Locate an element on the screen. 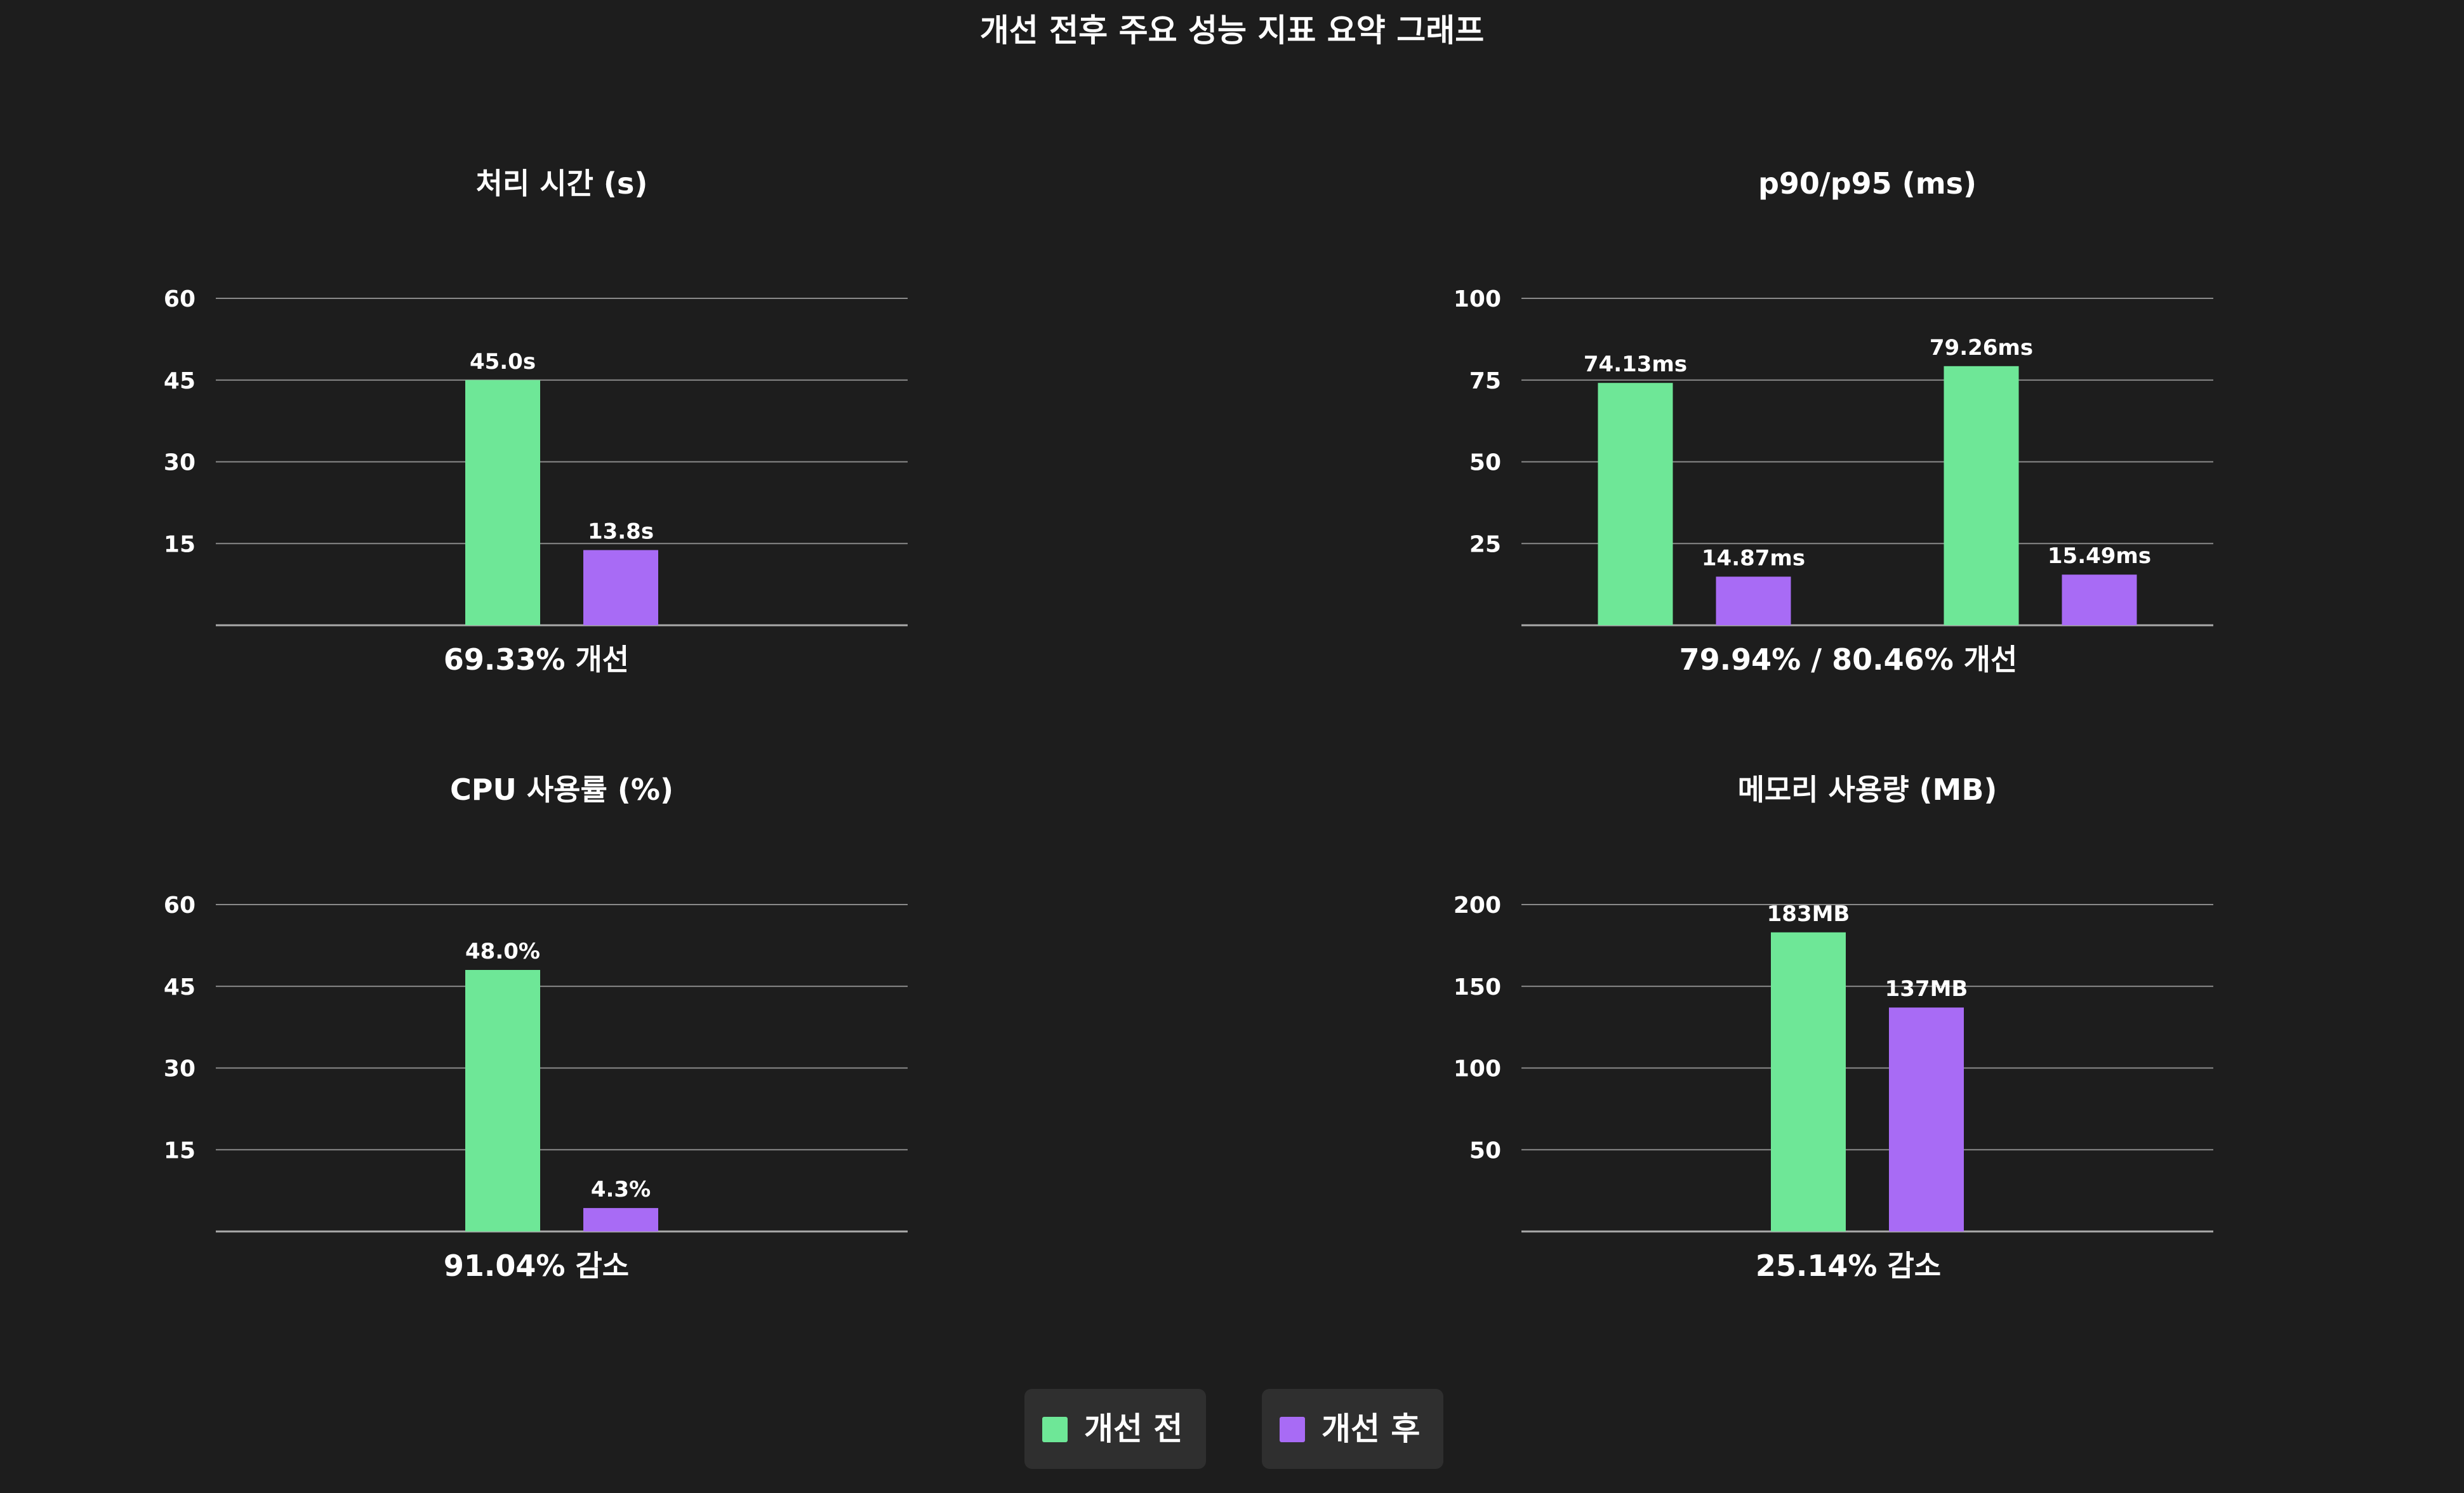  data-label: 15.49ms is located at coordinates (2099, 556).